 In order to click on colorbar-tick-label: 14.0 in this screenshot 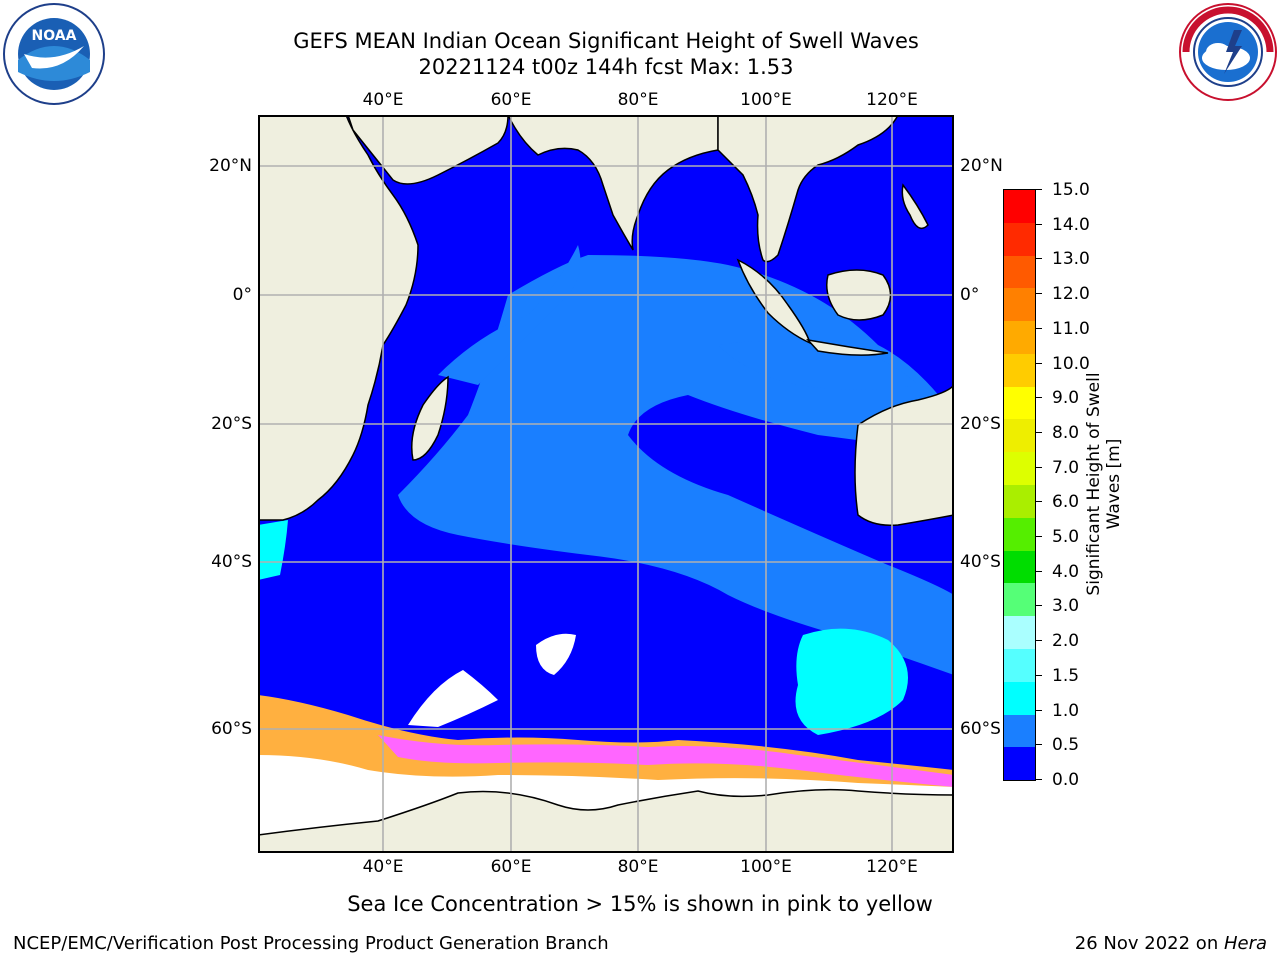, I will do `click(1071, 224)`.